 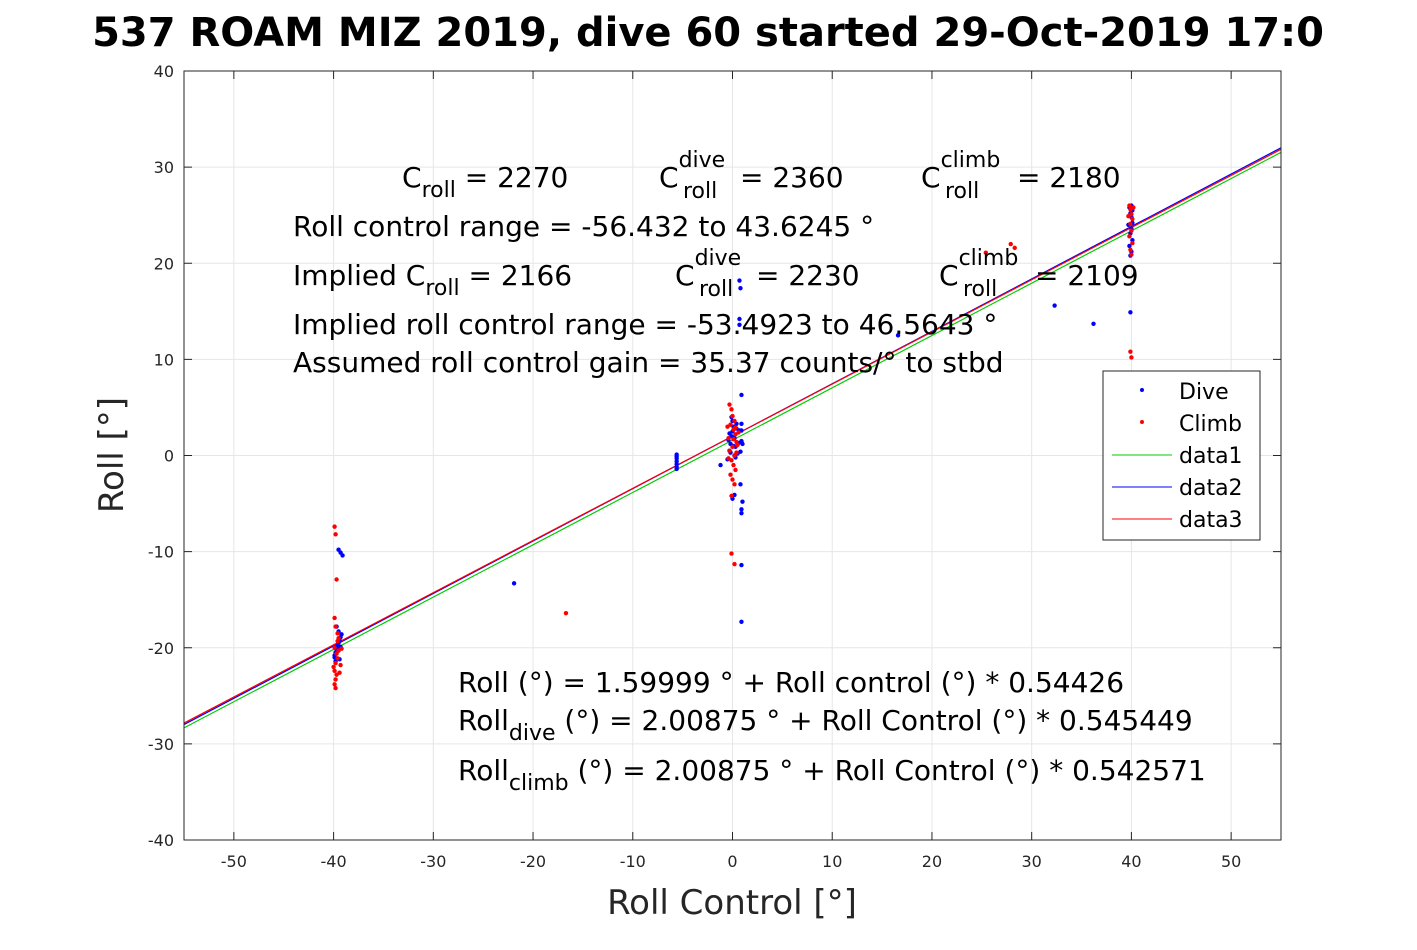 What do you see at coordinates (161, 840) in the screenshot?
I see `y-tick-label: -40` at bounding box center [161, 840].